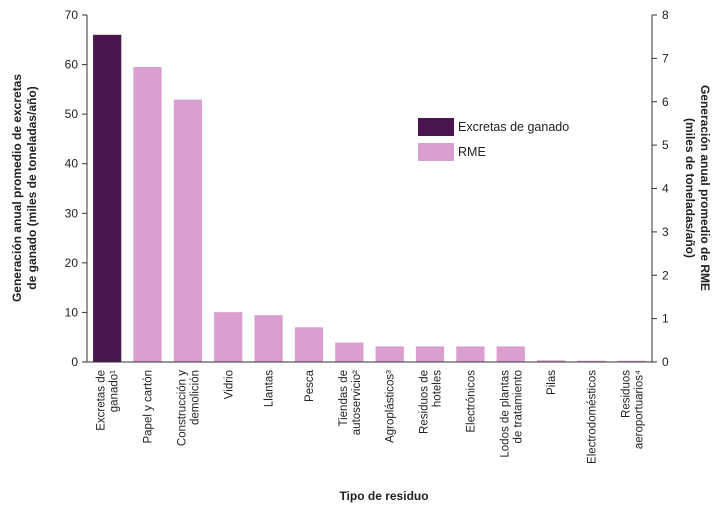 This screenshot has height=510, width=712. I want to click on right-tick-label: 6, so click(665, 102).